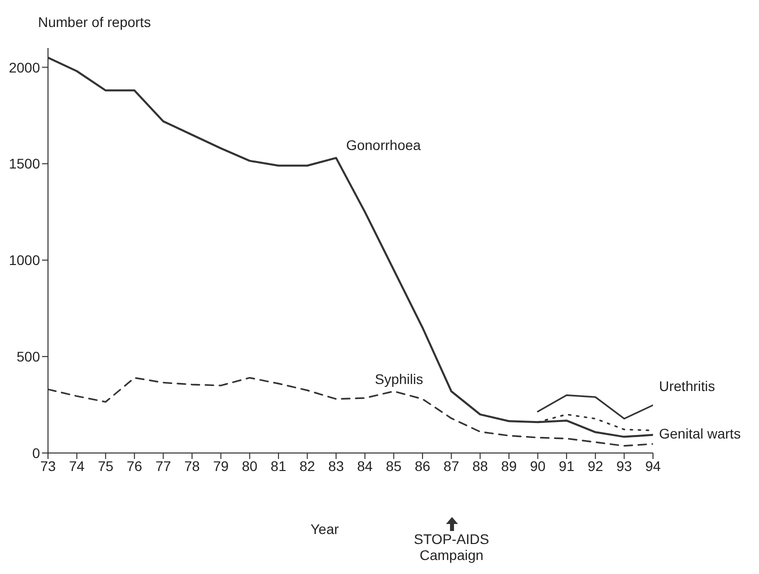 This screenshot has height=574, width=759. I want to click on x-axis-title: Year, so click(324, 529).